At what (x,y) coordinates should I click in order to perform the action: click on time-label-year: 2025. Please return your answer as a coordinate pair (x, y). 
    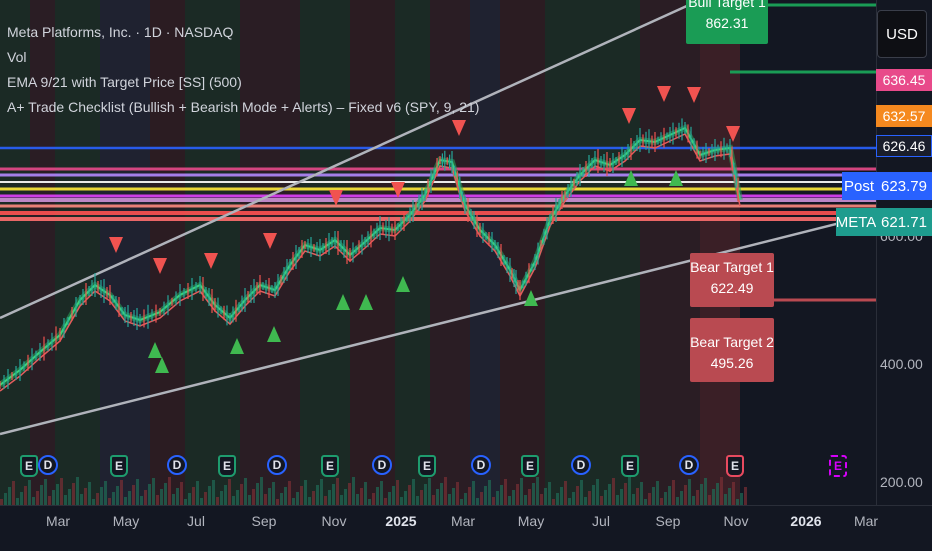
    Looking at the image, I should click on (401, 521).